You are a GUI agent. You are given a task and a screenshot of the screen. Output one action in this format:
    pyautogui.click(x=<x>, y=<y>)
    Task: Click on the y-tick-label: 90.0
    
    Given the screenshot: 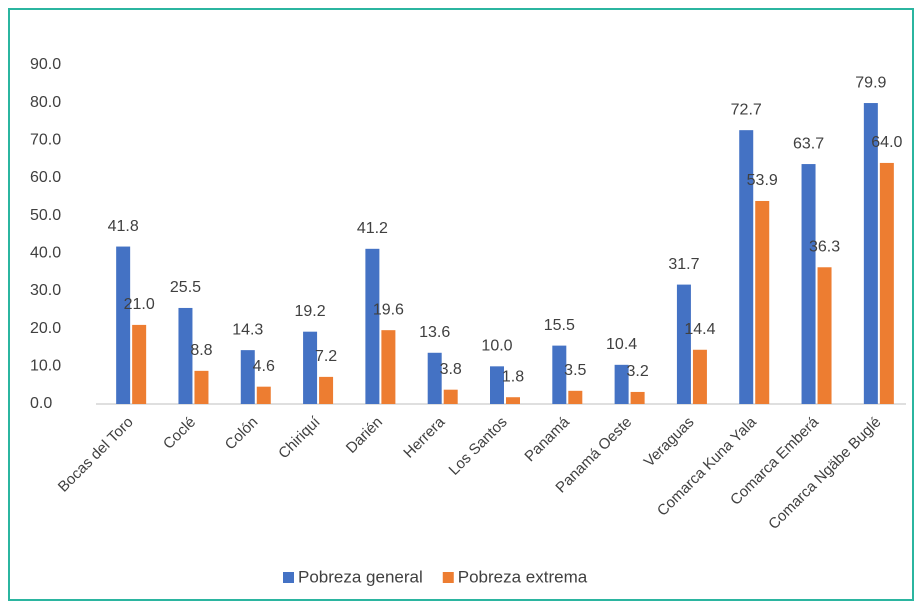 What is the action you would take?
    pyautogui.click(x=45, y=64)
    